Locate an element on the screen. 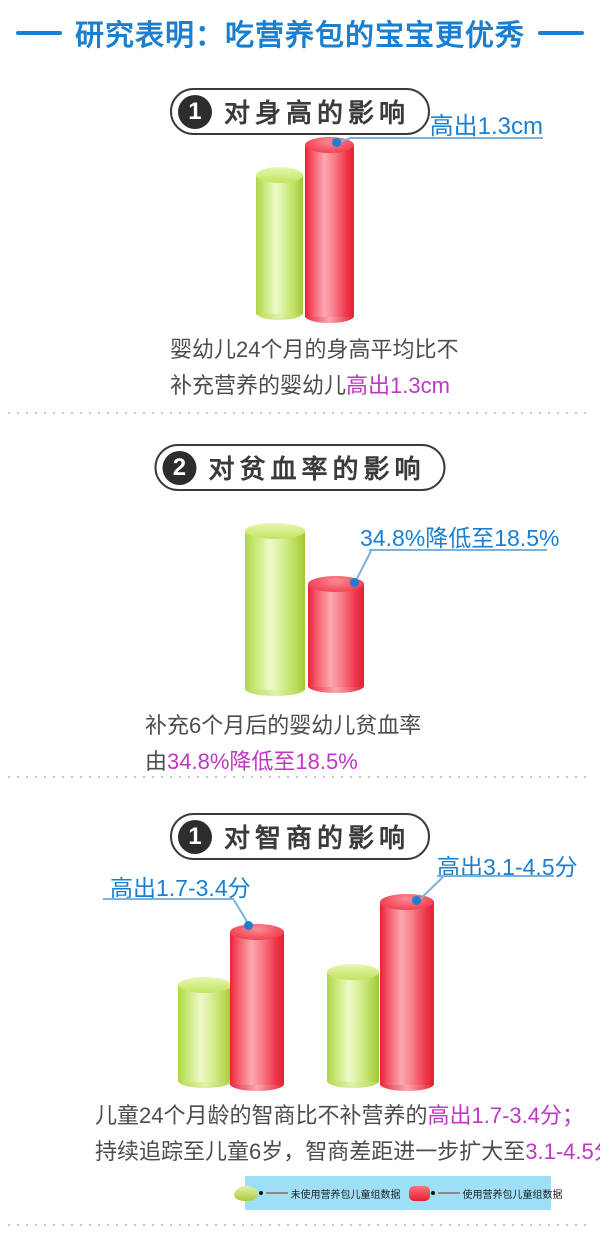 Image resolution: width=600 pixels, height=1233 pixels. sec2-leader-line is located at coordinates (458, 550).